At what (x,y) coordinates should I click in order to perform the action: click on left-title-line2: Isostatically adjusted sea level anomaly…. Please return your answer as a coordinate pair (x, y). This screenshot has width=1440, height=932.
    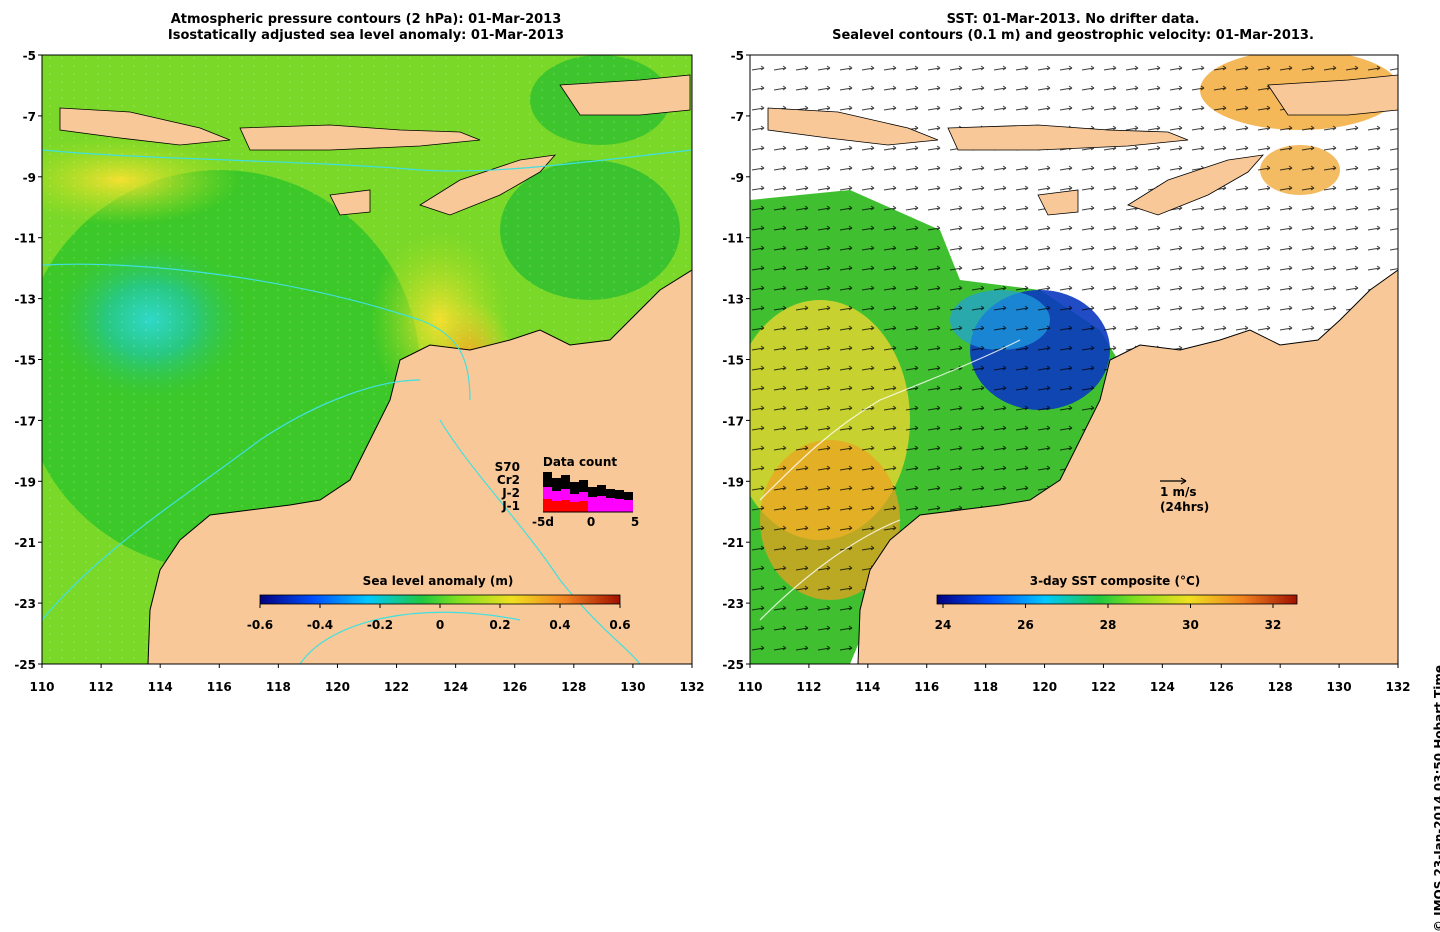
    Looking at the image, I should click on (366, 35).